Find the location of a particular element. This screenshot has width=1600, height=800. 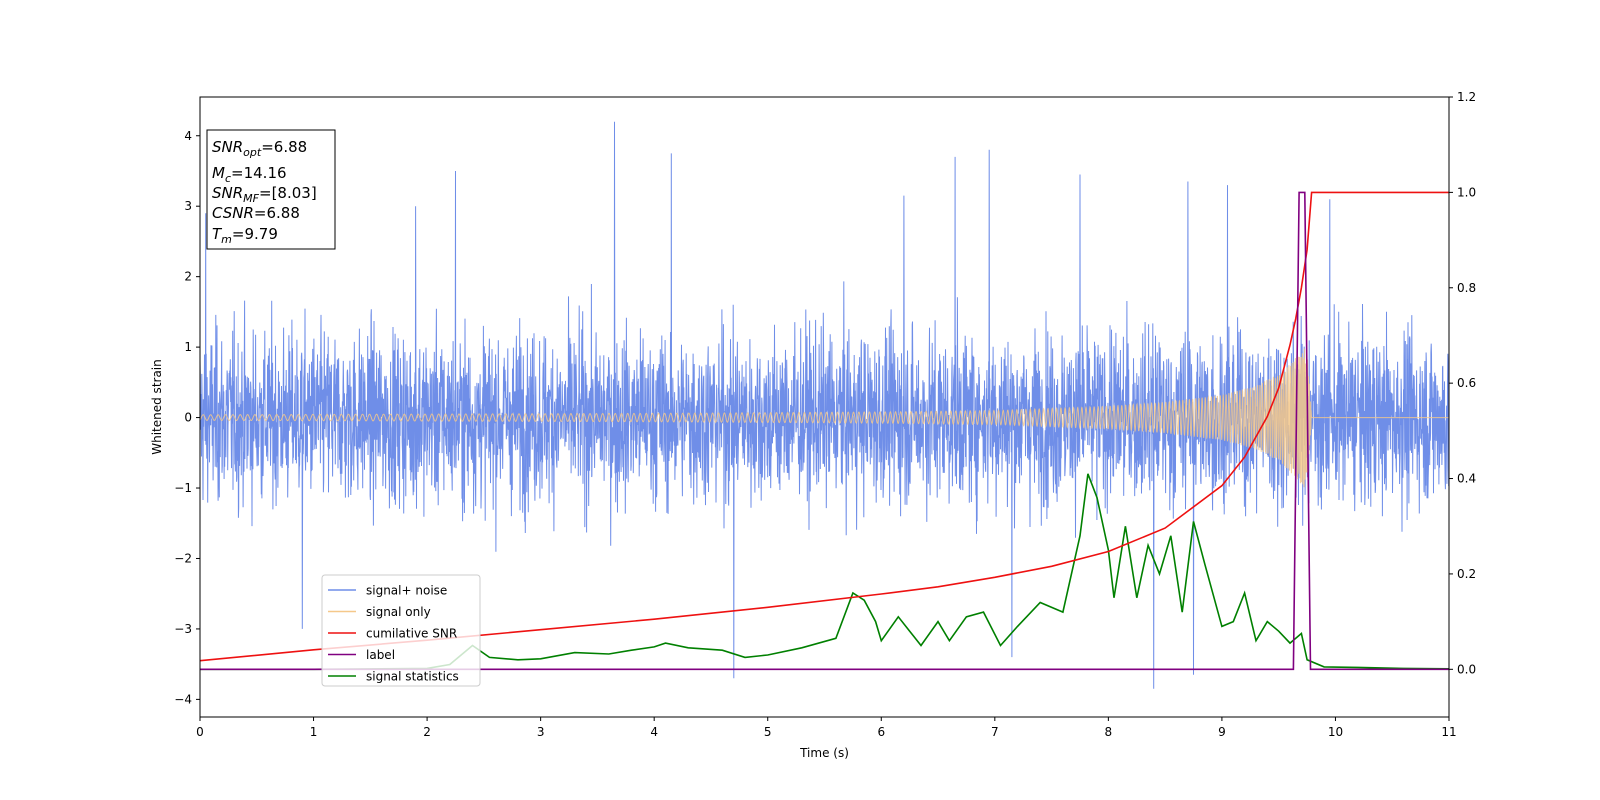

y-tick-label: 3 is located at coordinates (188, 206).